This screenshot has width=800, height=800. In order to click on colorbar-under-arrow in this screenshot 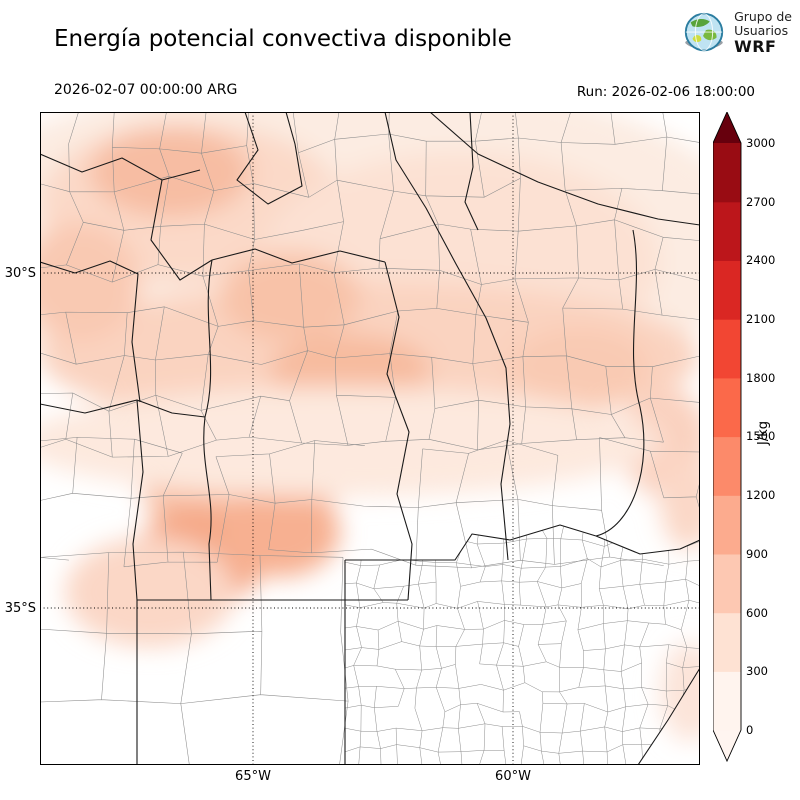, I will do `click(727, 745)`.